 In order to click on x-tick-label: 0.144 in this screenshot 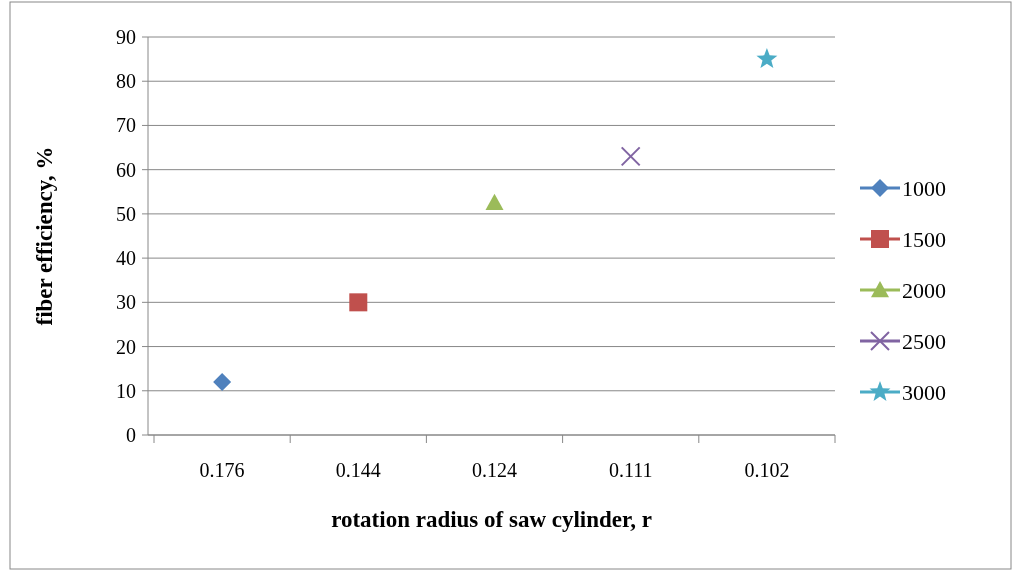, I will do `click(358, 470)`.